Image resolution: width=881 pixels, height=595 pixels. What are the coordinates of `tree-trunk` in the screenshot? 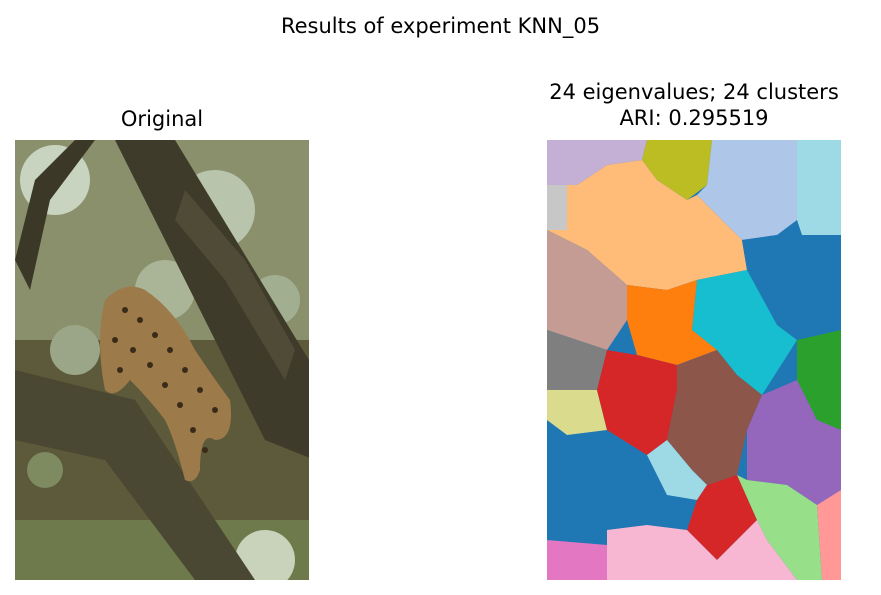 It's located at (212, 299).